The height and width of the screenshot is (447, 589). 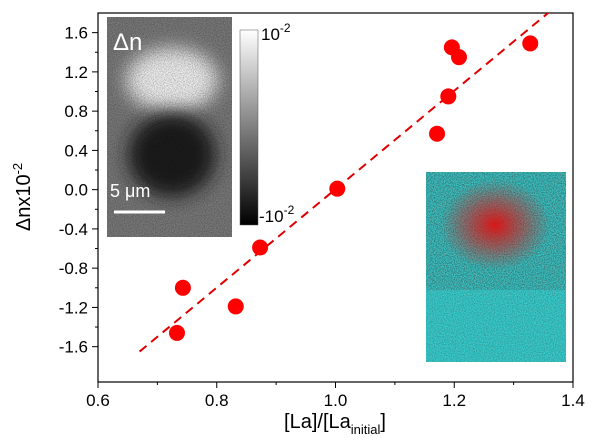 I want to click on y-axis-title: Δnx10-2, so click(x=22, y=197).